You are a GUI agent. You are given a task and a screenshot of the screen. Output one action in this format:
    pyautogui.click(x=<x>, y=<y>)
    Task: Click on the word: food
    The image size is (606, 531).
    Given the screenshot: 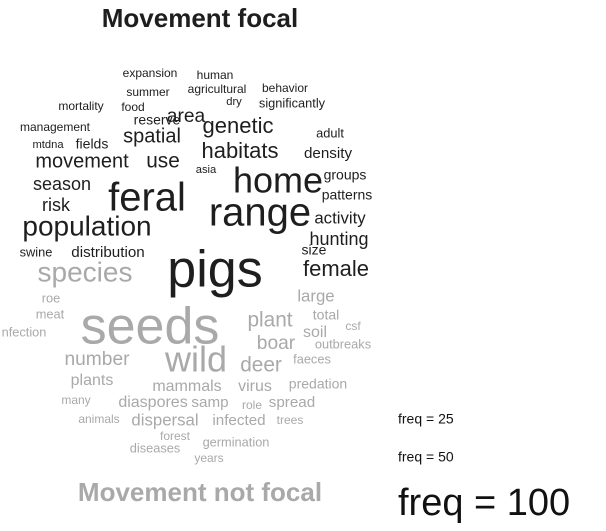 What is the action you would take?
    pyautogui.click(x=132, y=107)
    